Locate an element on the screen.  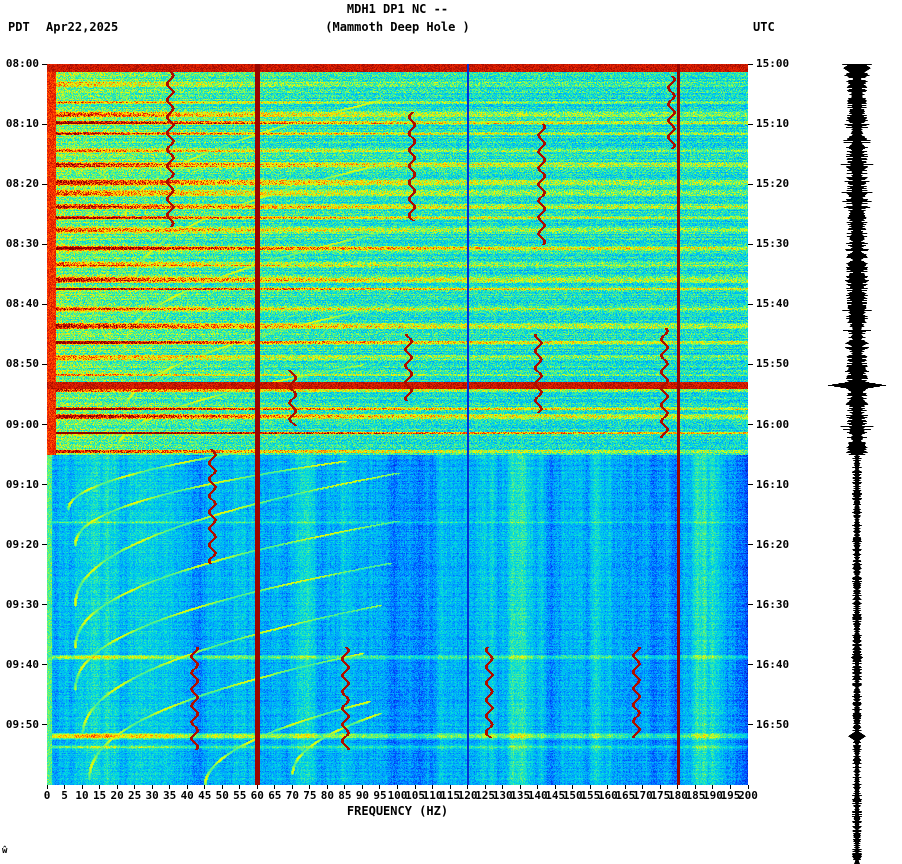
x-tick-label: 135 is located at coordinates (520, 795).